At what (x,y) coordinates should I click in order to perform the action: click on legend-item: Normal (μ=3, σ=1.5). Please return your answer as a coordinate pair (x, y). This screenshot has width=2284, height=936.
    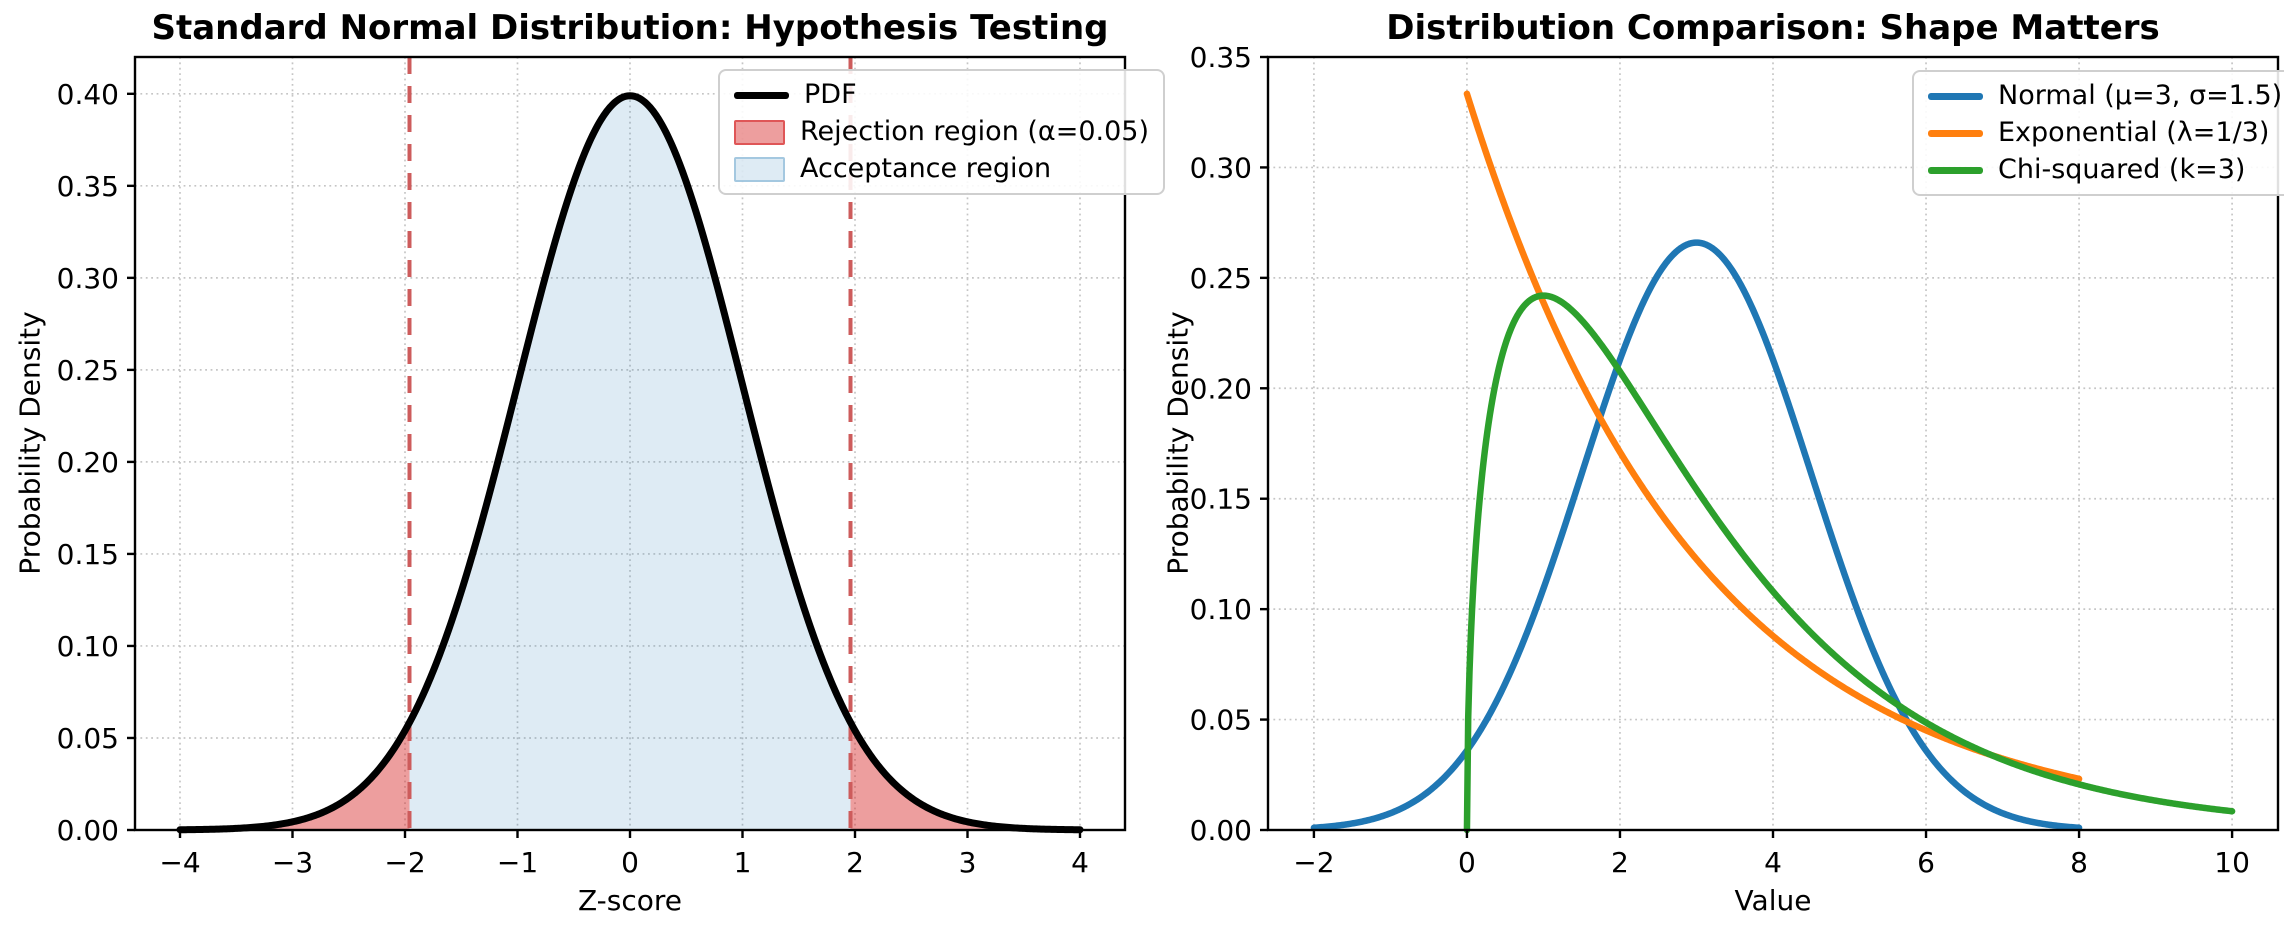
    Looking at the image, I should click on (2105, 96).